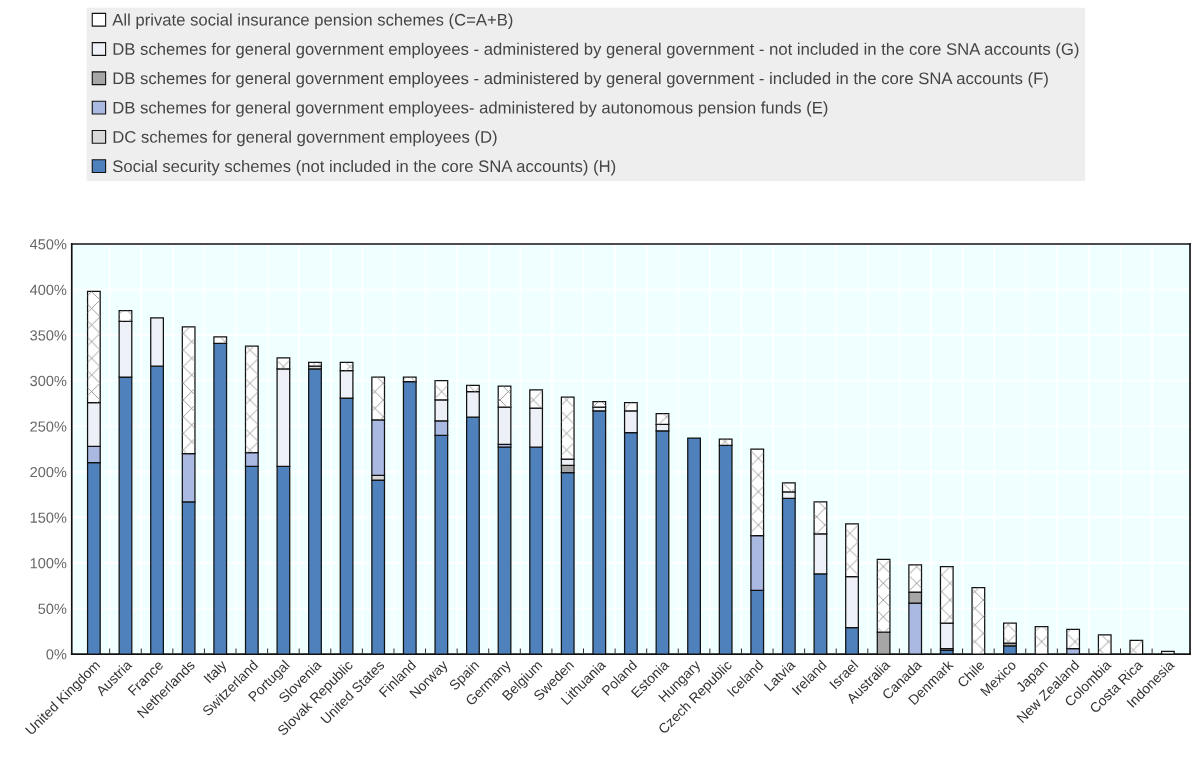 The height and width of the screenshot is (765, 1196). Describe the element at coordinates (56, 654) in the screenshot. I see `y-tick-label: 0%` at that location.